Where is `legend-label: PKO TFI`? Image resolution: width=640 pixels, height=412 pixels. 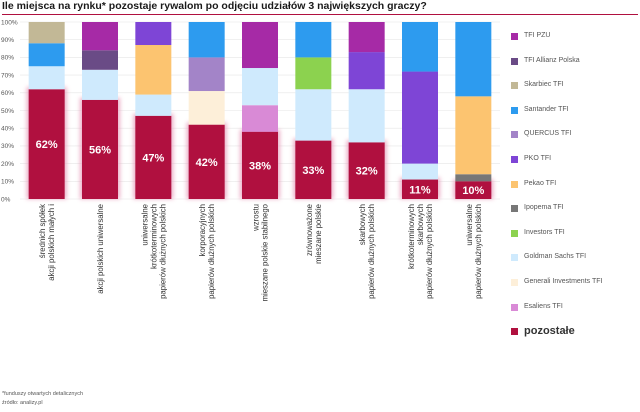 legend-label: PKO TFI is located at coordinates (538, 158).